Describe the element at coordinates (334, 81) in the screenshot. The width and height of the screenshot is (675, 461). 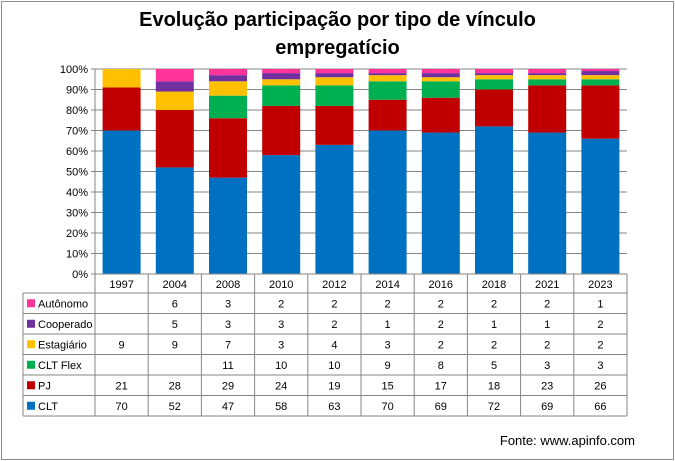
I see `bar-estagi-rio-2012` at that location.